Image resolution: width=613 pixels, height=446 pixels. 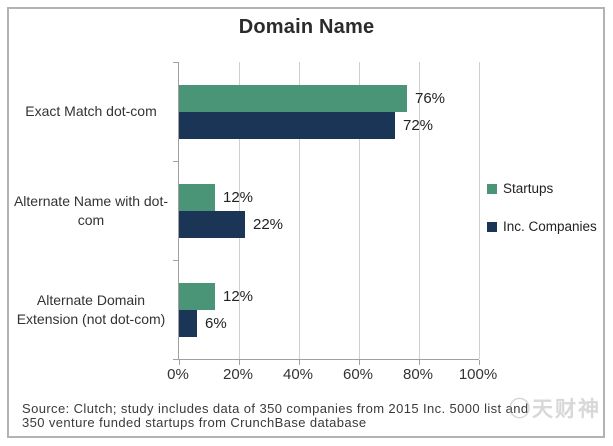 What do you see at coordinates (418, 374) in the screenshot?
I see `x-tick-label: 80%` at bounding box center [418, 374].